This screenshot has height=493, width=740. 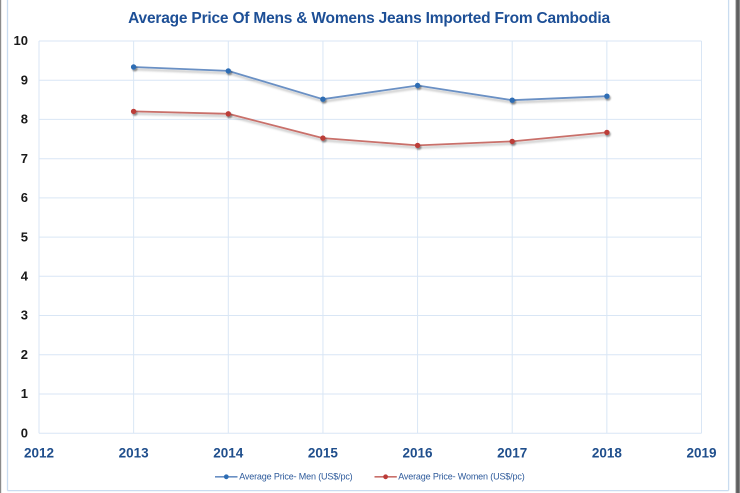 I want to click on svg-text: 2019, so click(x=701, y=452).